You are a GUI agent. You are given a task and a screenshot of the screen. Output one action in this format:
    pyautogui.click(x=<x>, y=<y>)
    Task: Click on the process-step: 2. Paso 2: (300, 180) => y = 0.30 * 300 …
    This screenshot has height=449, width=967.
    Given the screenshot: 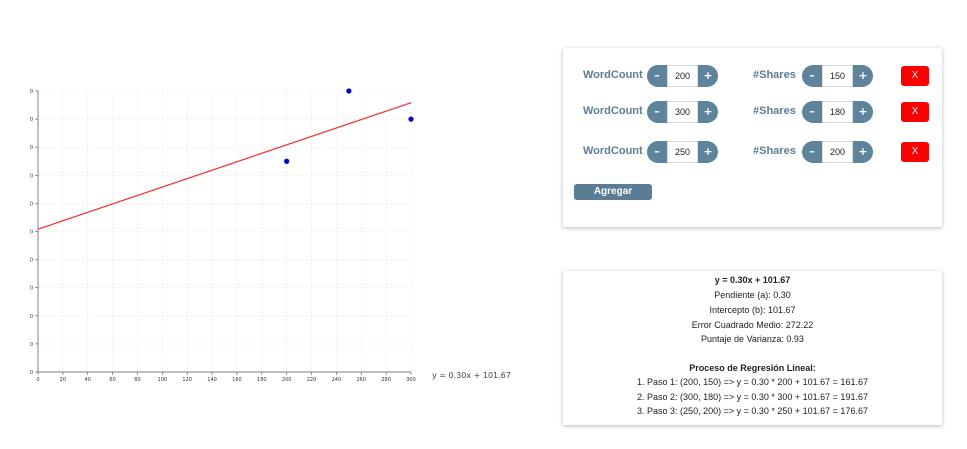 What is the action you would take?
    pyautogui.click(x=752, y=397)
    